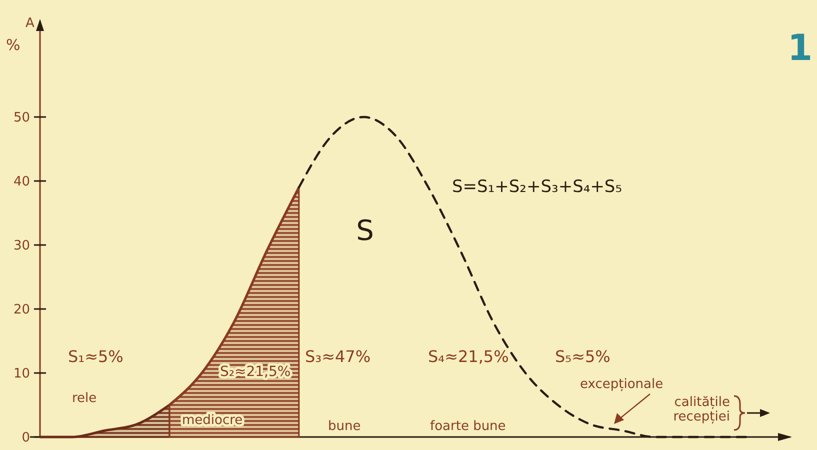  What do you see at coordinates (338, 356) in the screenshot?
I see `annotation: S₃≈47%` at bounding box center [338, 356].